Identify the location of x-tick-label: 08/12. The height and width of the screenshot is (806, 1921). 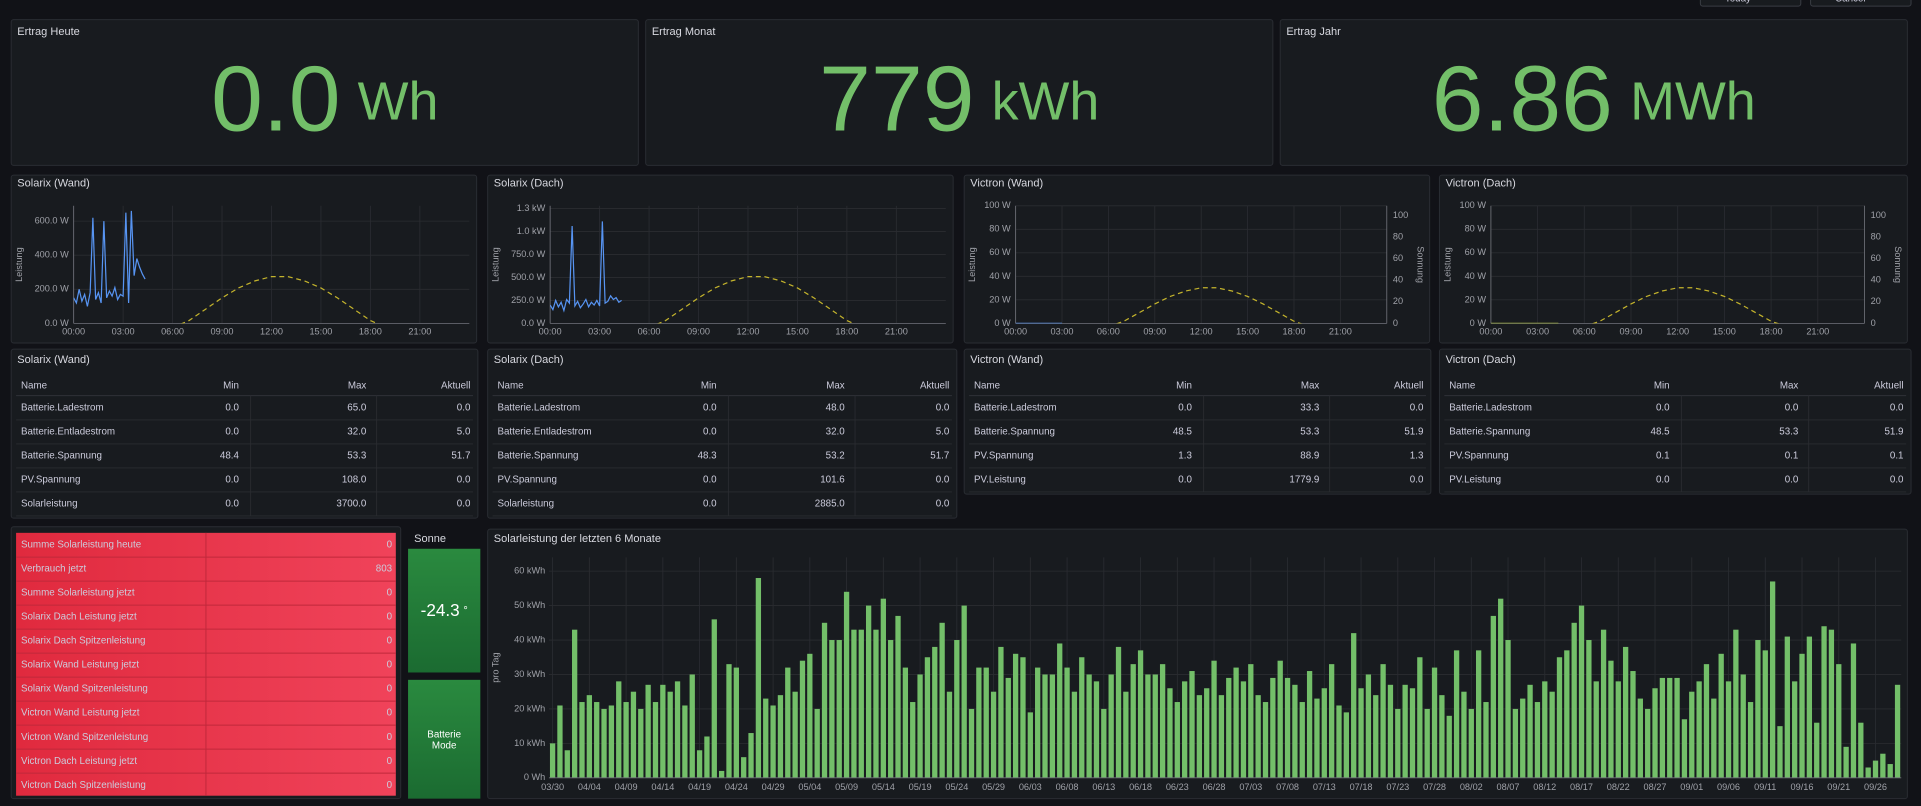
(1544, 787).